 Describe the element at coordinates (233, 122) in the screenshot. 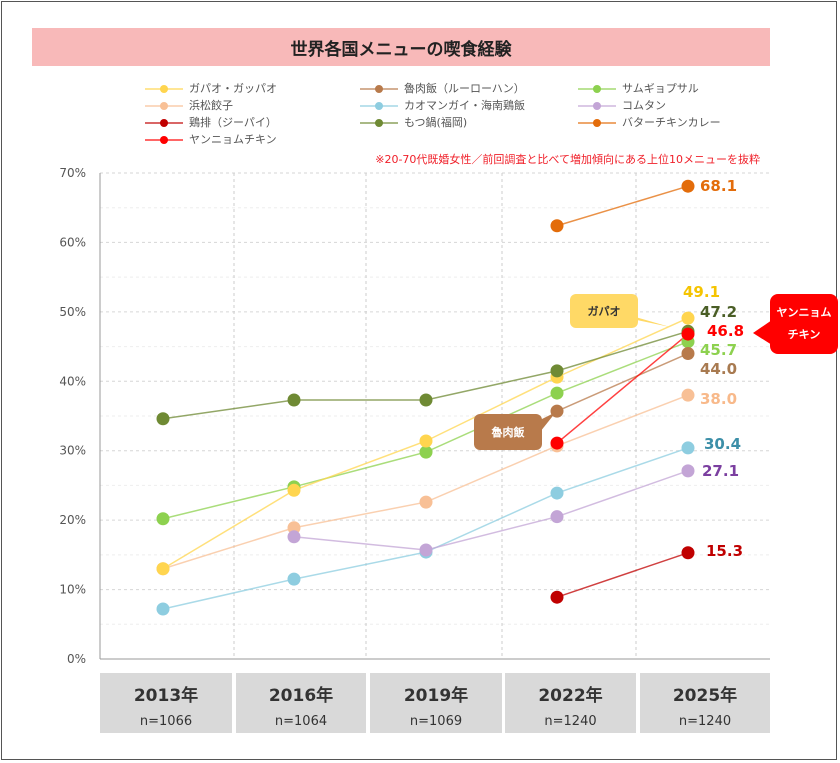

I see `legend-label: 鶏排（ジーパイ）` at that location.